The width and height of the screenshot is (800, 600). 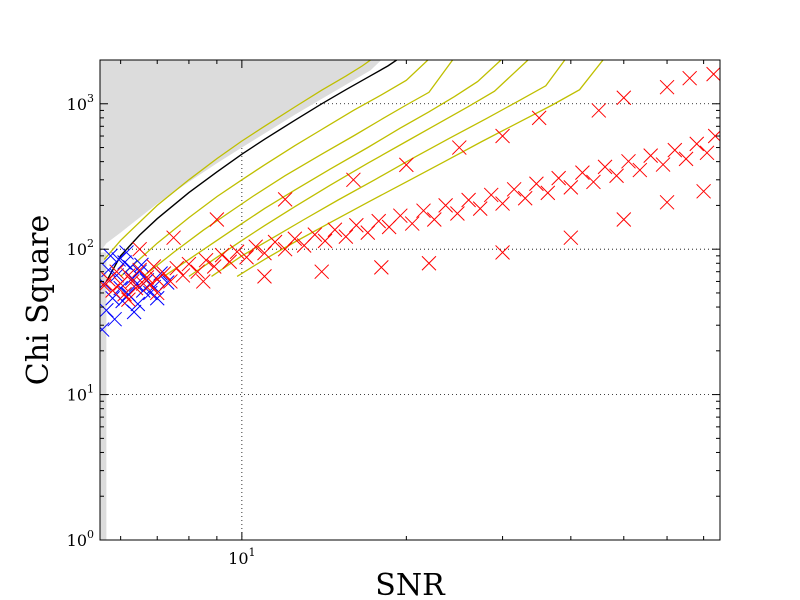 I want to click on threshold-curve, so click(x=251, y=171).